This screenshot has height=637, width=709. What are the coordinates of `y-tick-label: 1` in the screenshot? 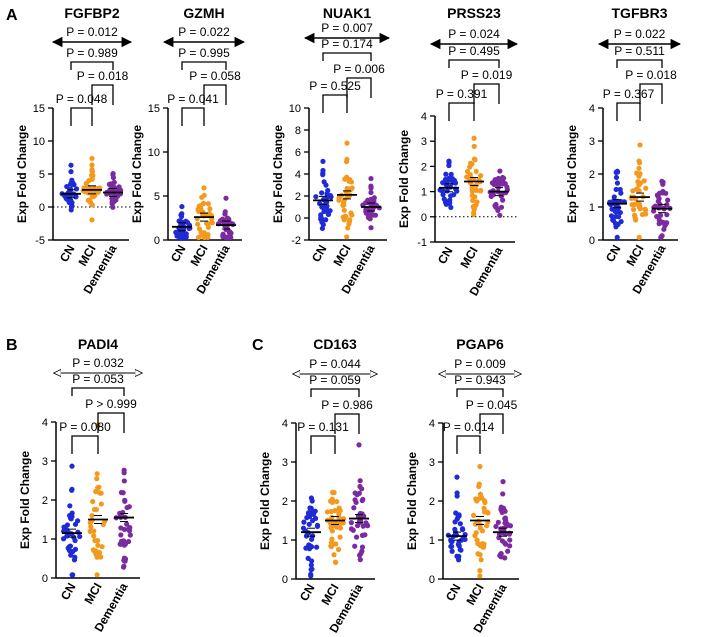 It's located at (432, 541).